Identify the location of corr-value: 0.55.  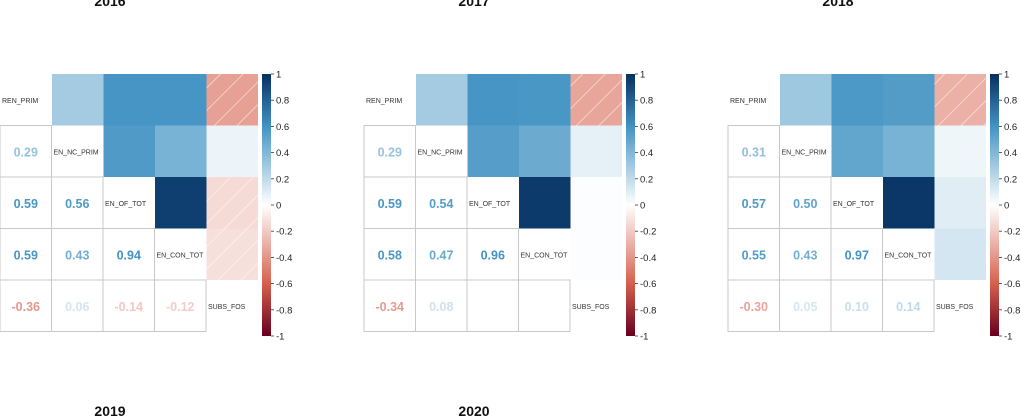
(754, 255).